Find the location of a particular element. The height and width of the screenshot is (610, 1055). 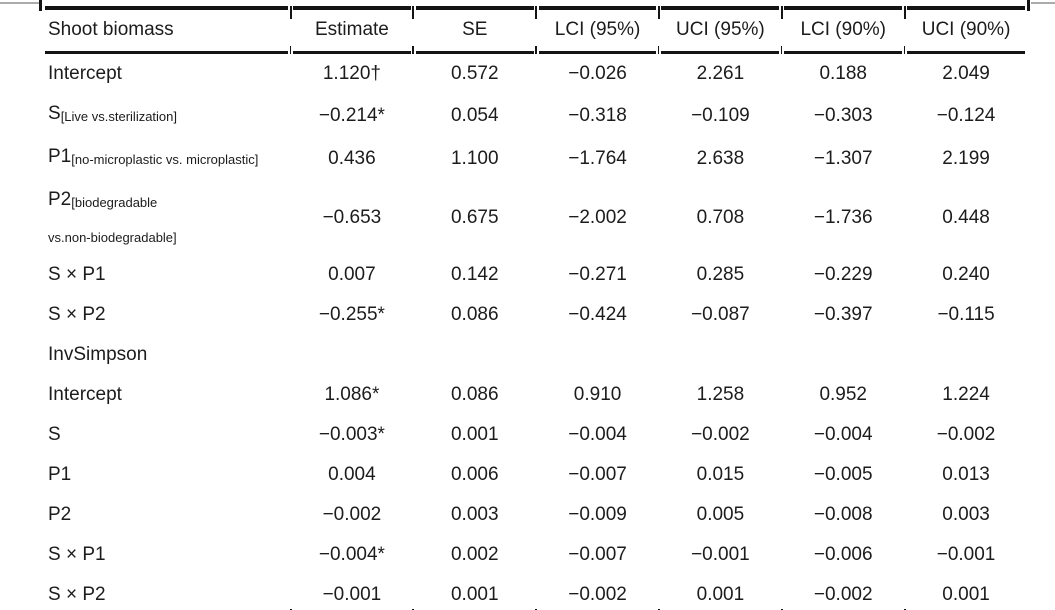

cell-uci95: −0.109 is located at coordinates (720, 115).